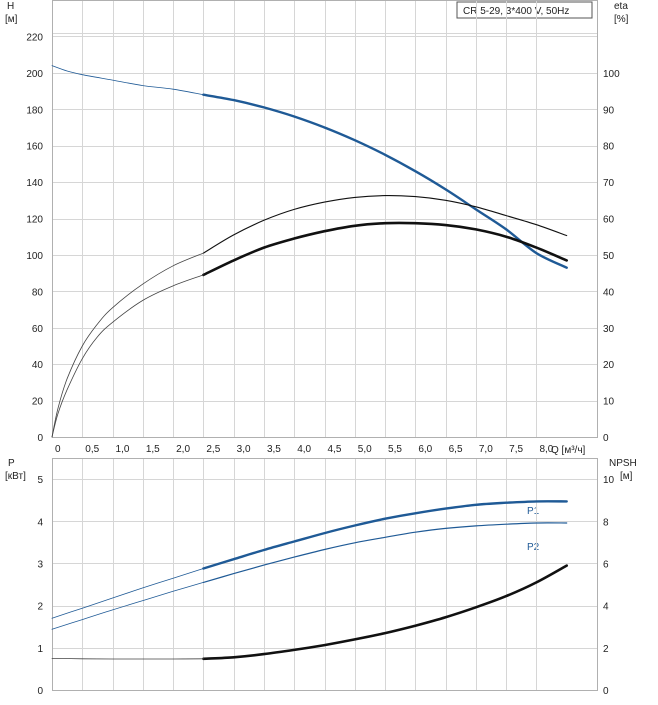  Describe the element at coordinates (123, 449) in the screenshot. I see `head-efficiency-x-tick-label: 1,0` at that location.